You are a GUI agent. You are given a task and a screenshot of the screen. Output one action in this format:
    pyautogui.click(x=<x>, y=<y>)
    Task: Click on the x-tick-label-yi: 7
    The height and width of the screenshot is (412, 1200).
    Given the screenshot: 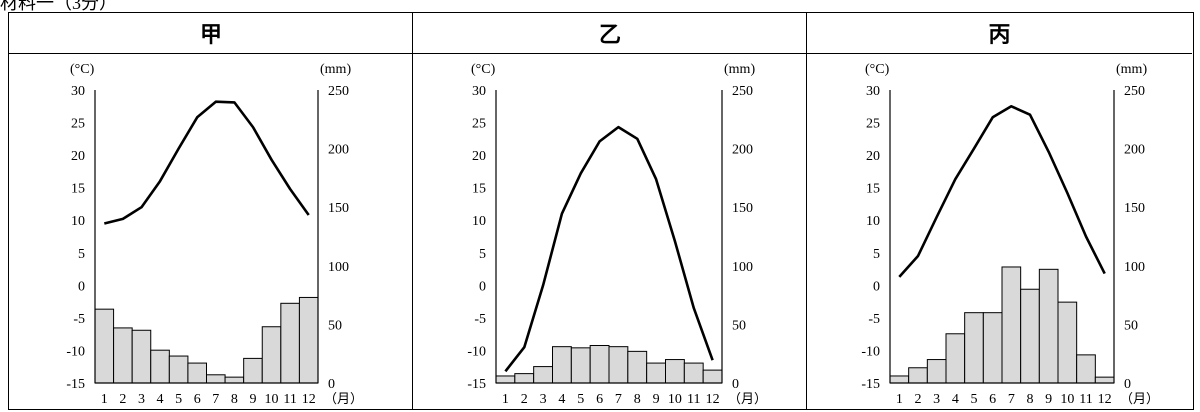 What is the action you would take?
    pyautogui.click(x=618, y=399)
    